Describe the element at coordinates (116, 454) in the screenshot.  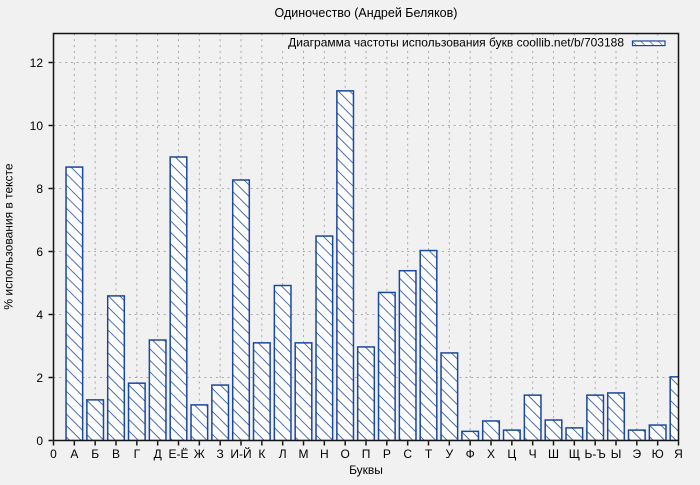
I see `svg-text: В` at that location.